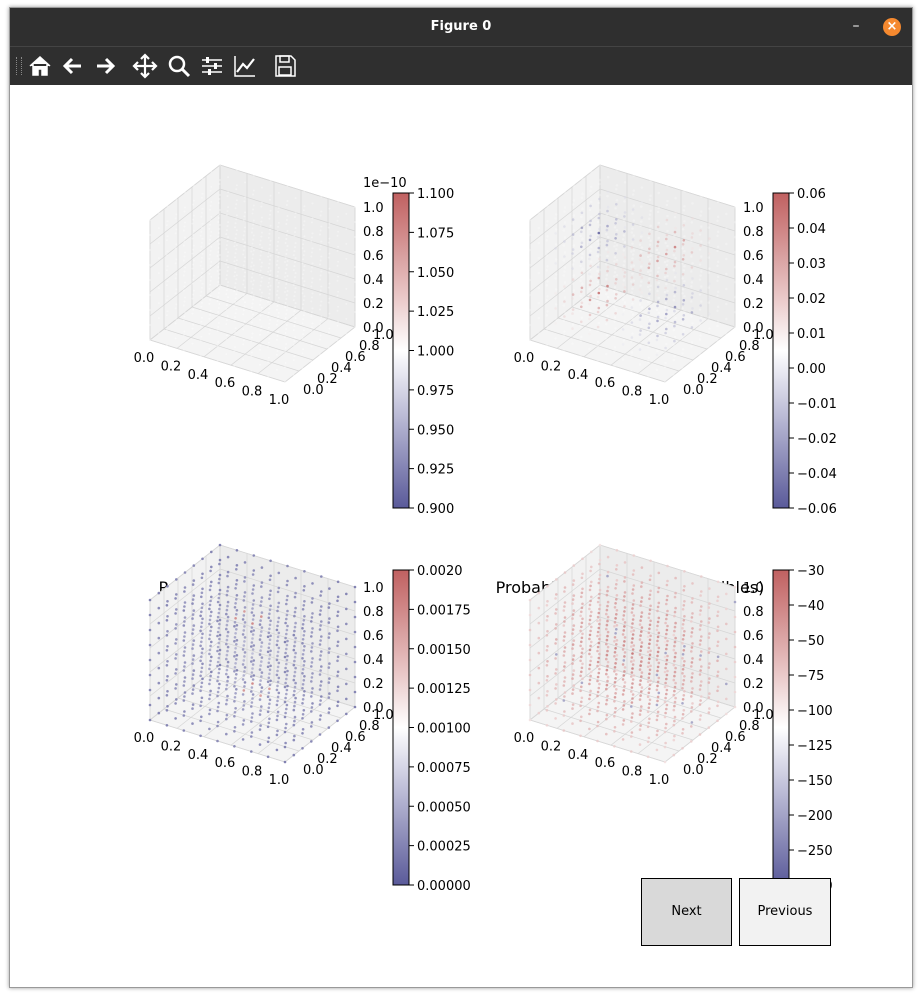 The height and width of the screenshot is (994, 920). I want to click on toolbar-grip-icon, so click(19, 66).